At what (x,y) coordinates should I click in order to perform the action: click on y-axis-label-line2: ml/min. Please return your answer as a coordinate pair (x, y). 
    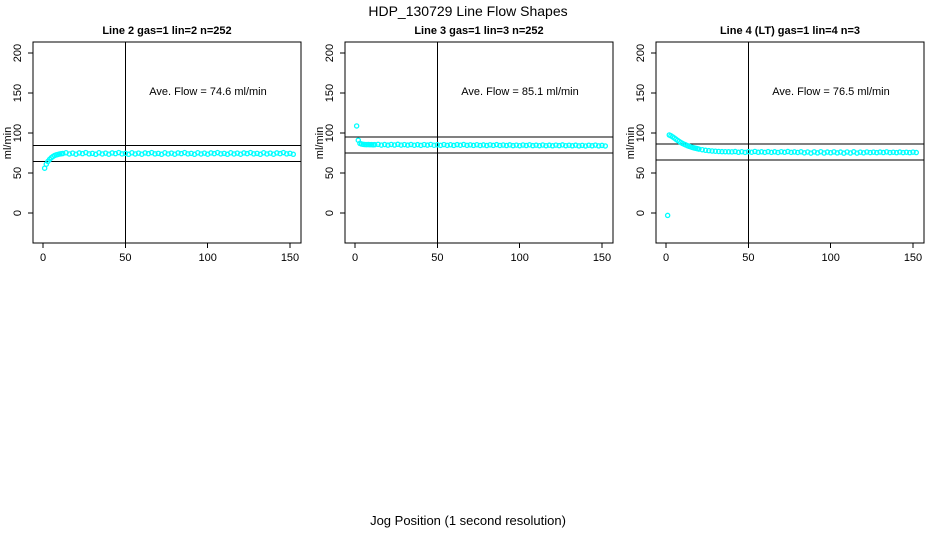
    Looking at the image, I should click on (8, 143).